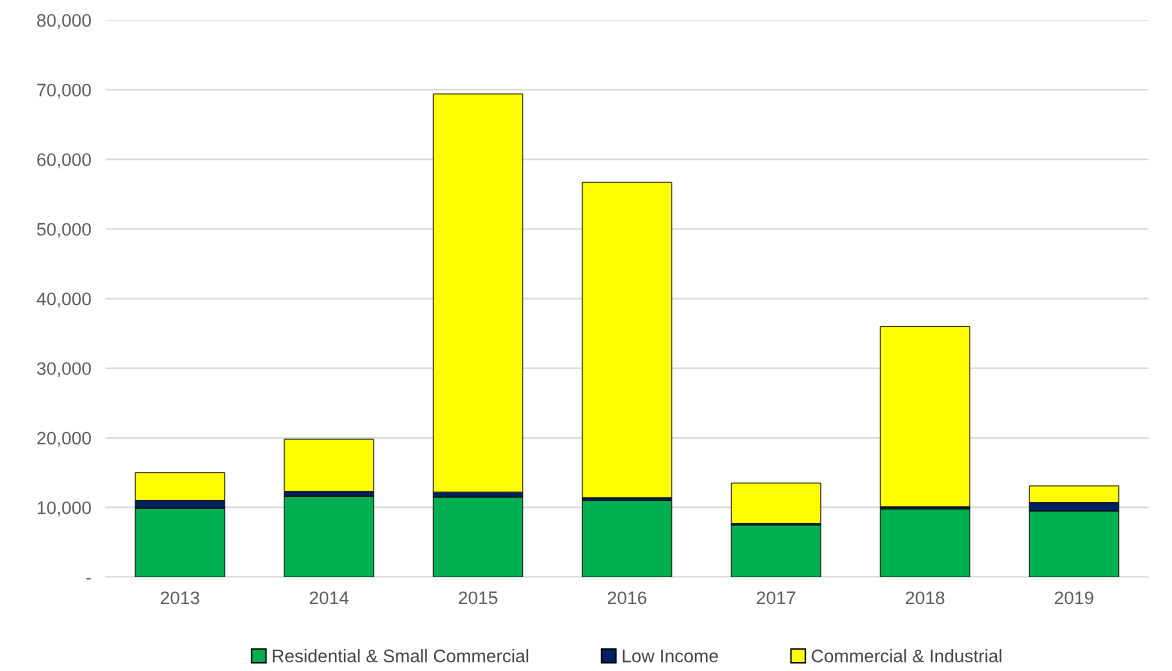  What do you see at coordinates (63, 300) in the screenshot?
I see `y-tick-label: 40,000` at bounding box center [63, 300].